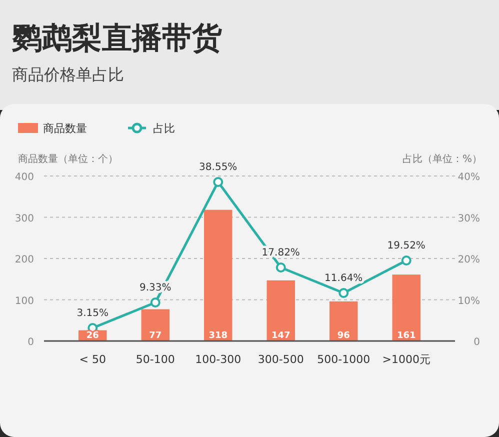 The width and height of the screenshot is (499, 437). I want to click on bar, so click(218, 275).